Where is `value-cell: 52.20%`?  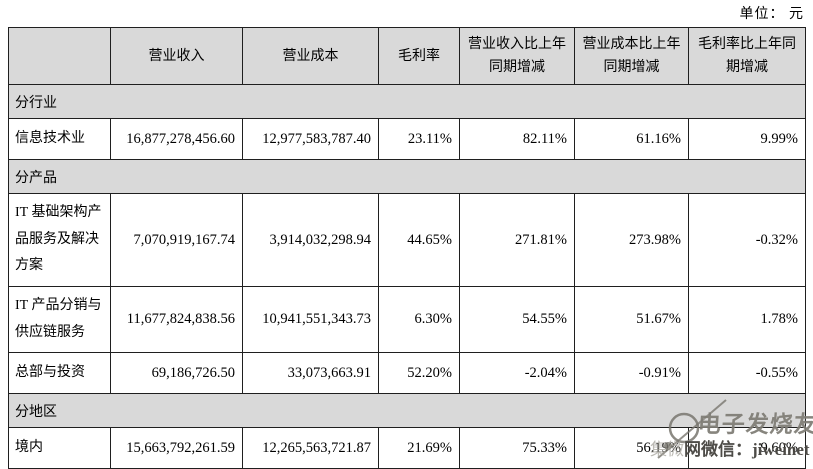 value-cell: 52.20% is located at coordinates (419, 373).